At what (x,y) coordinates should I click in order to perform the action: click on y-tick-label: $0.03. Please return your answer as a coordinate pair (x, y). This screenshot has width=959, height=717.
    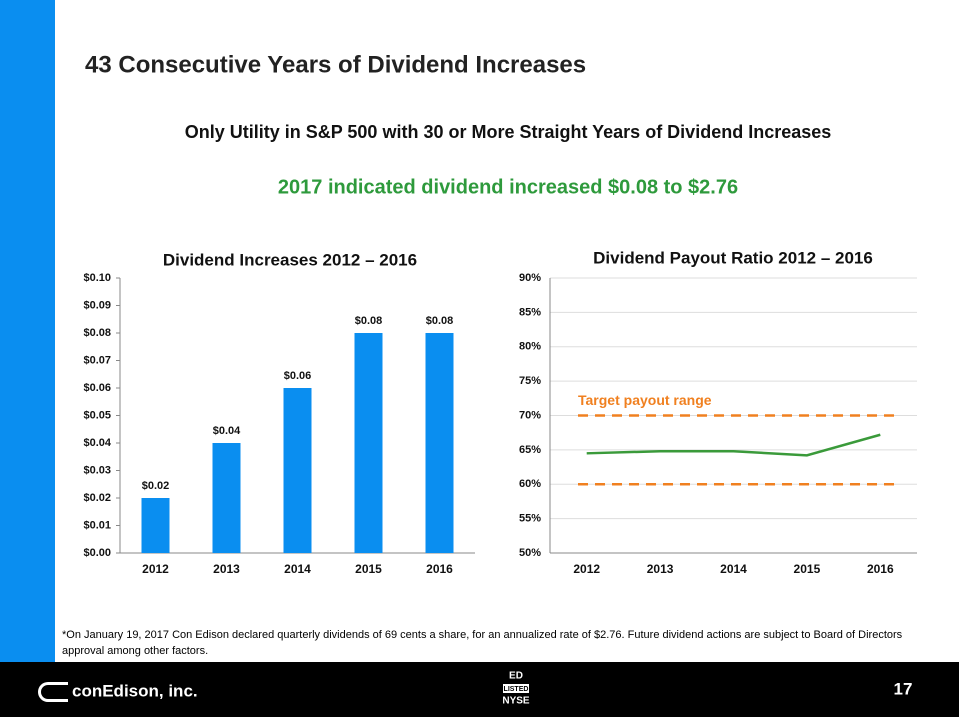
    Looking at the image, I should click on (97, 470).